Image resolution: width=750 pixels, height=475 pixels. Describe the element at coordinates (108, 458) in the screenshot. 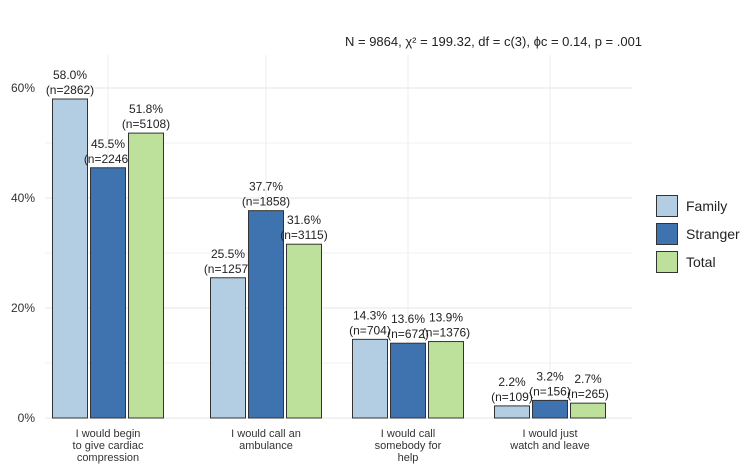

I see `x-category-label: compression` at that location.